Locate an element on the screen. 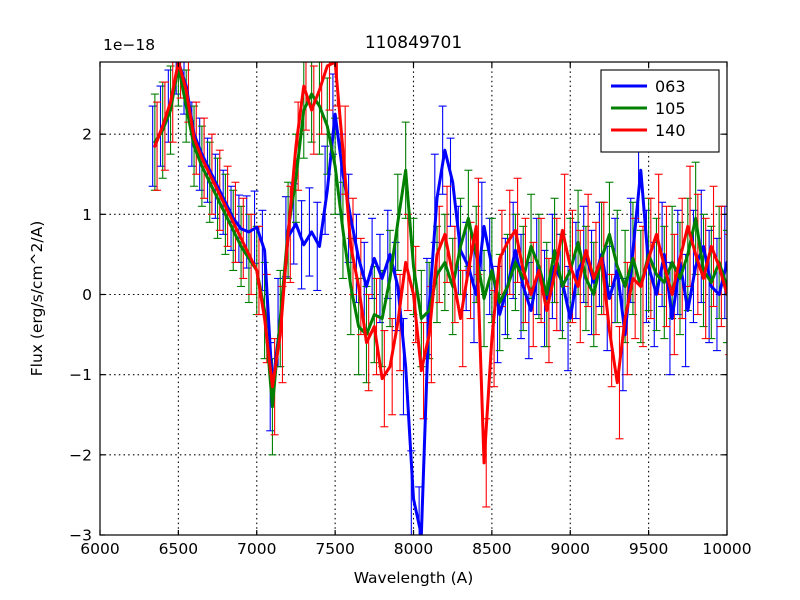  x-tick-label: 8500 is located at coordinates (491, 549).